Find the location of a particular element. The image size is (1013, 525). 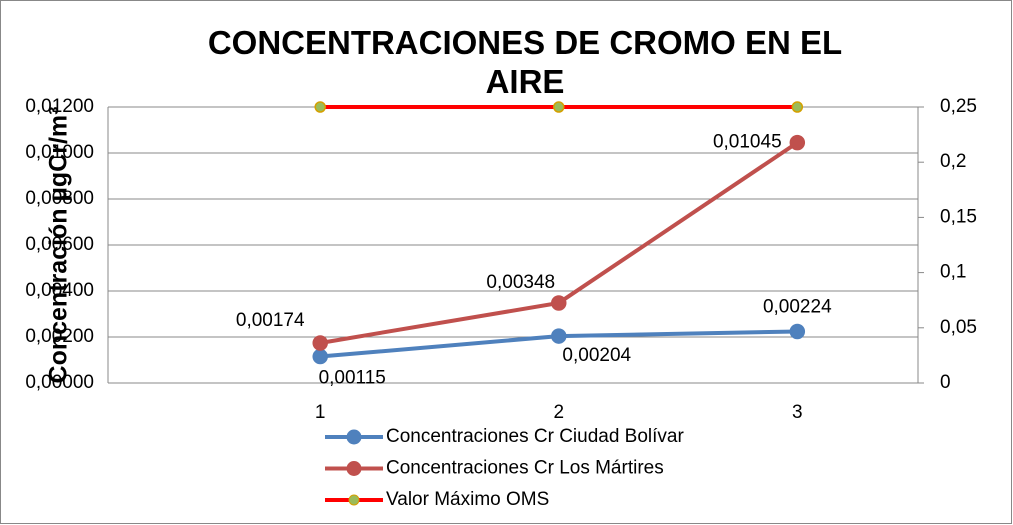

legend-label: Valor Máximo OMS is located at coordinates (467, 499).